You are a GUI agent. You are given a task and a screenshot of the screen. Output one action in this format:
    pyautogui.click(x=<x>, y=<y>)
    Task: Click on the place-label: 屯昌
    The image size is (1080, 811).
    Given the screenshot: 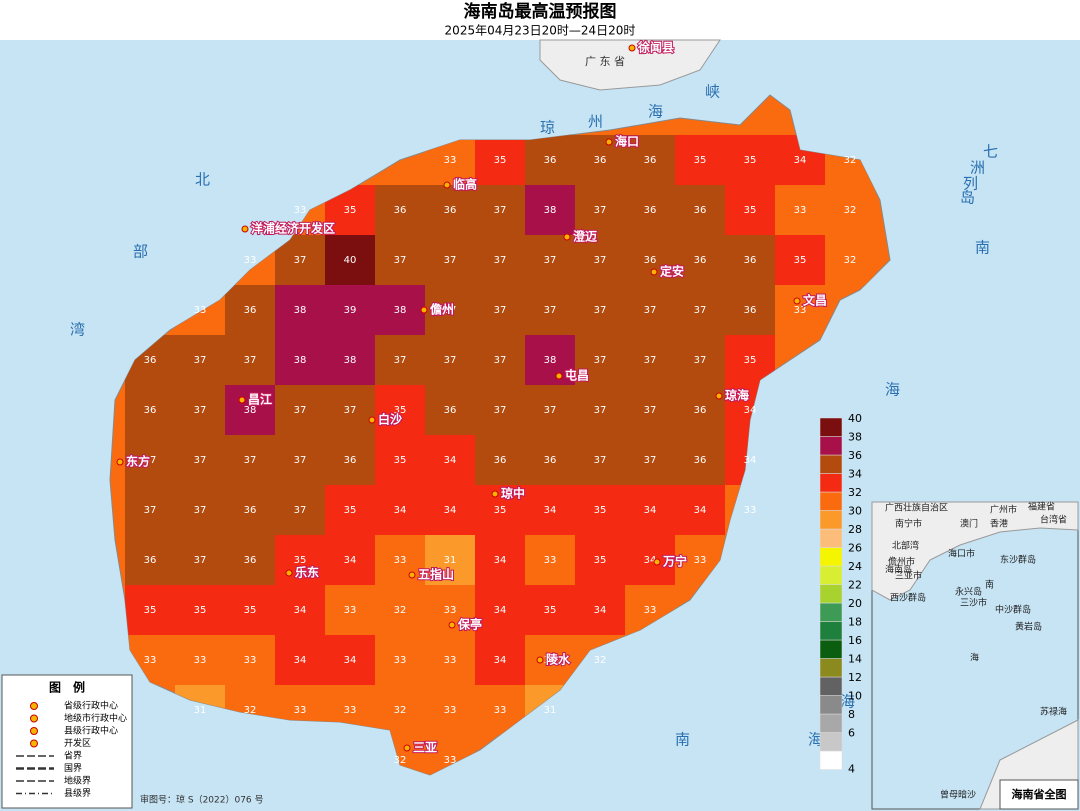 What is the action you would take?
    pyautogui.click(x=577, y=375)
    